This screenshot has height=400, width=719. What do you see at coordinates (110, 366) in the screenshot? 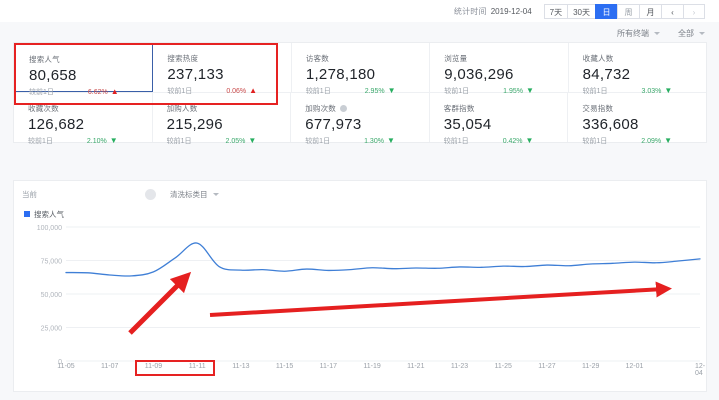
I see `x-axis-tick-label: 11-07` at bounding box center [110, 366].